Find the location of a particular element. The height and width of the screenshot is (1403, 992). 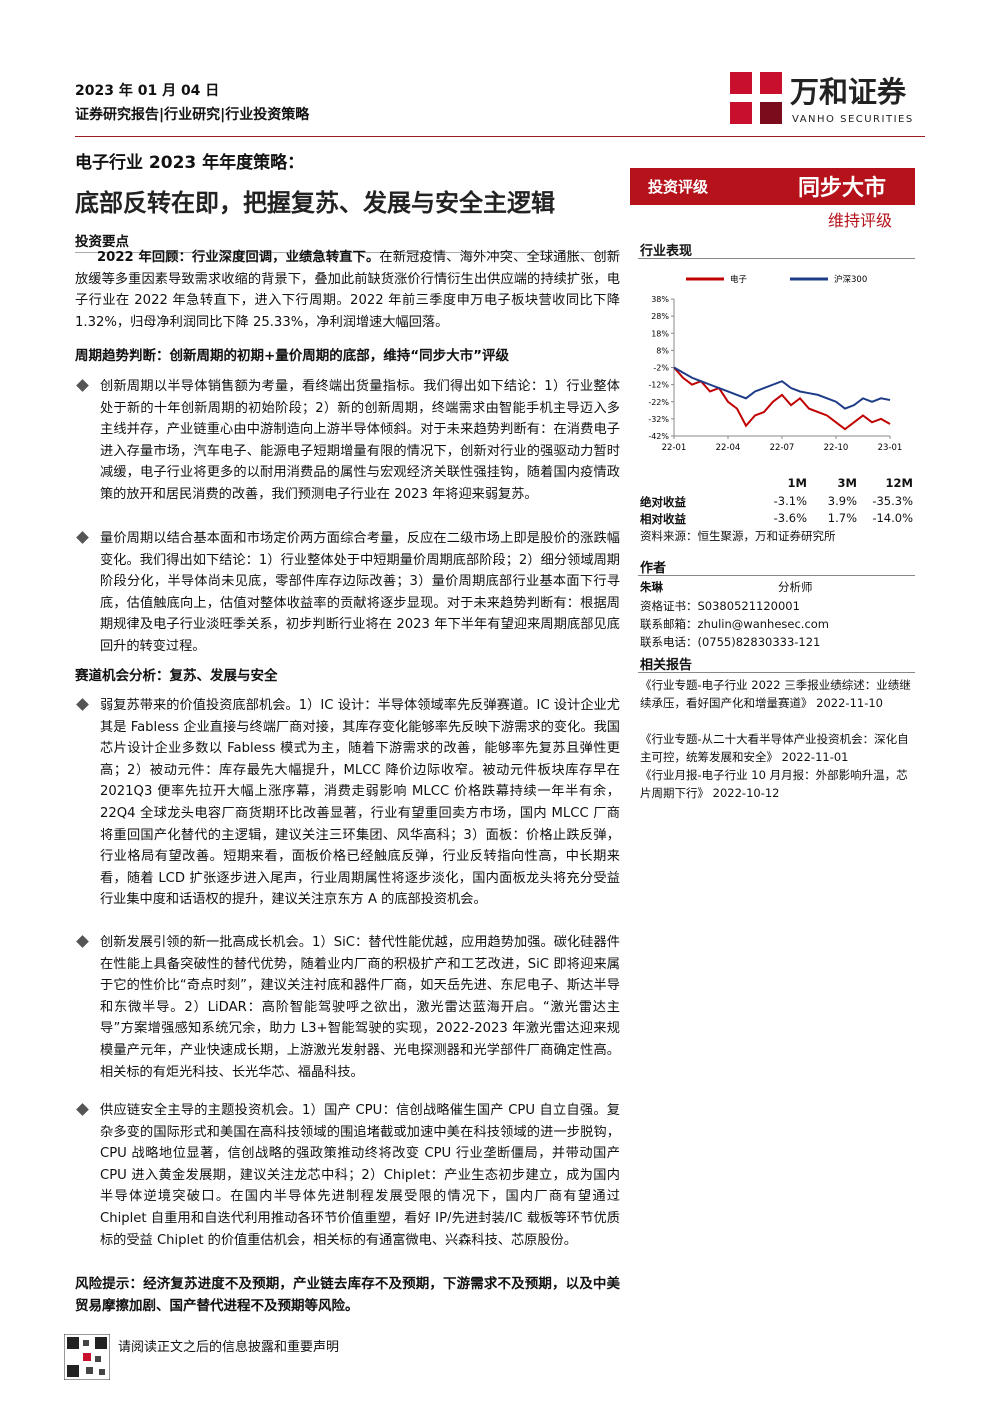

return-value: 1.7% is located at coordinates (842, 518).